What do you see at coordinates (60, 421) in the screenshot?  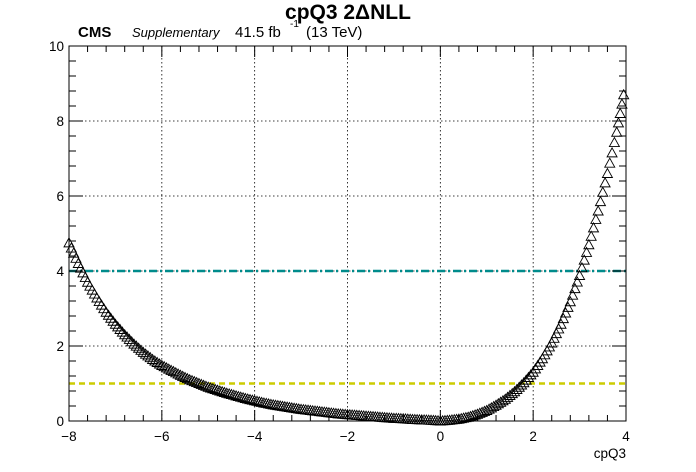 I see `y-tick-label: 0` at bounding box center [60, 421].